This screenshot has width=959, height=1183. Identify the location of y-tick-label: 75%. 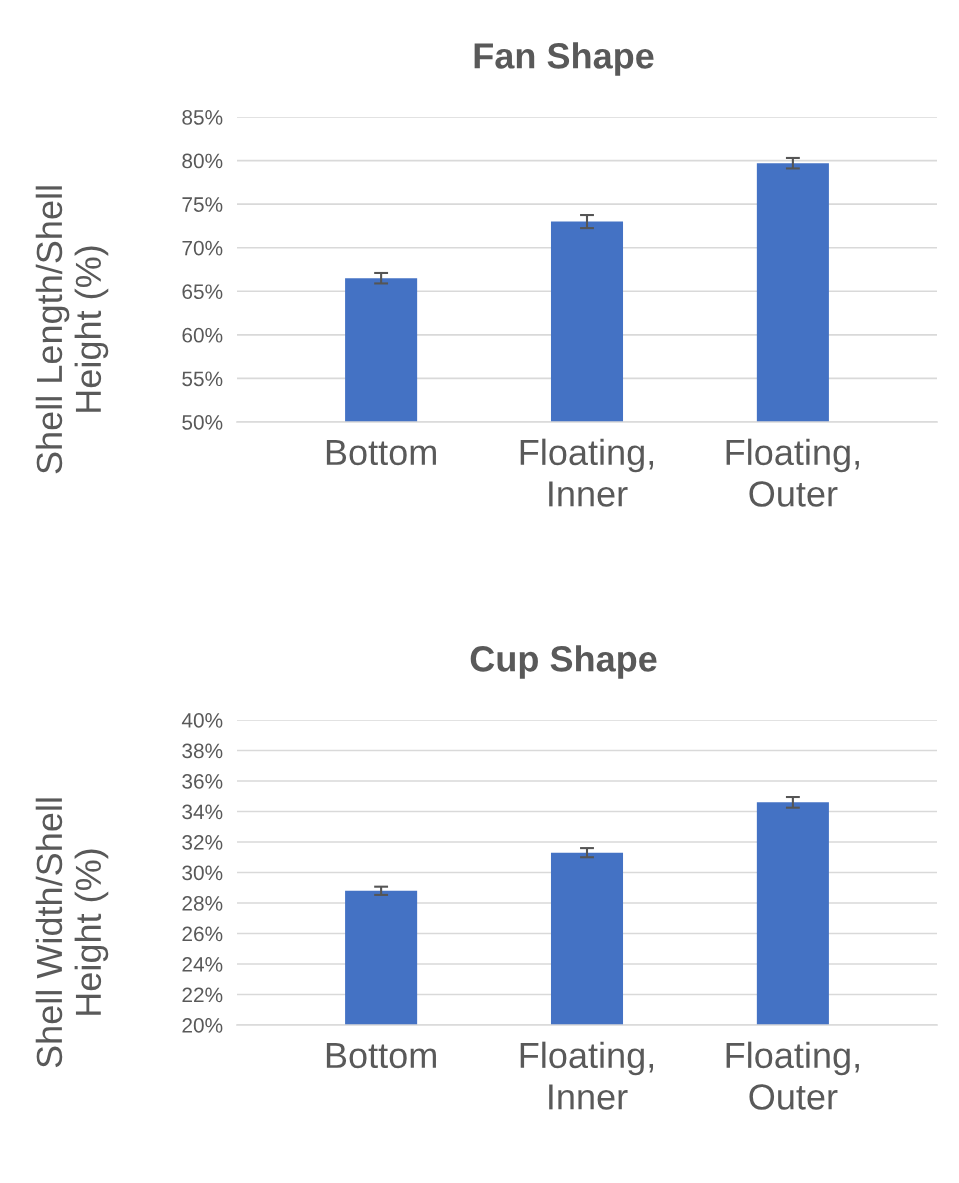
(202, 204).